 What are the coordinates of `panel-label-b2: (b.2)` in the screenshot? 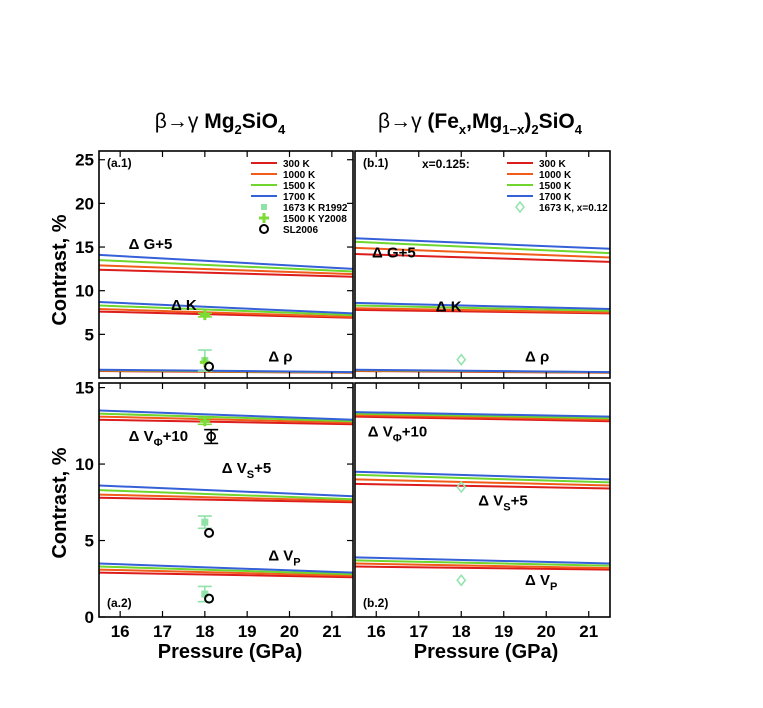 It's located at (375, 603).